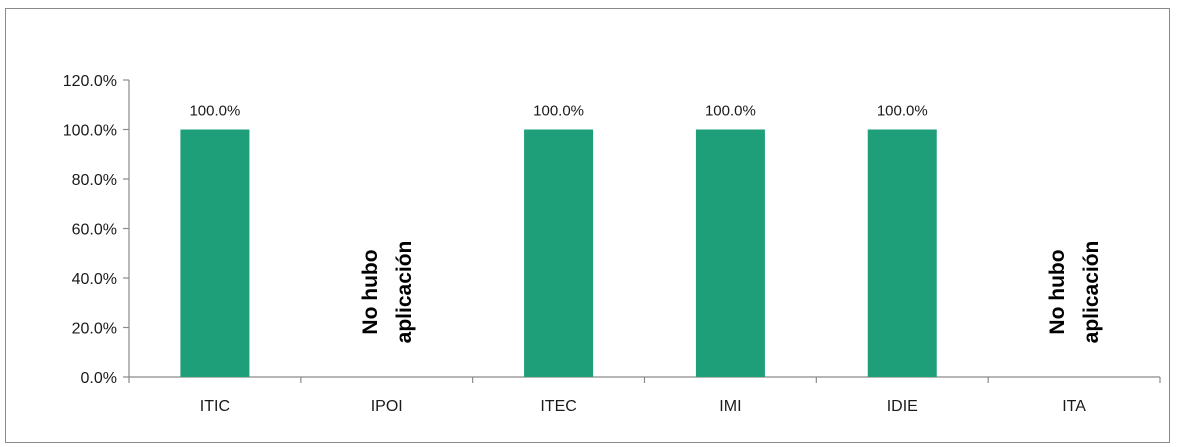 This screenshot has height=447, width=1177. I want to click on category-label: ITA, so click(1074, 406).